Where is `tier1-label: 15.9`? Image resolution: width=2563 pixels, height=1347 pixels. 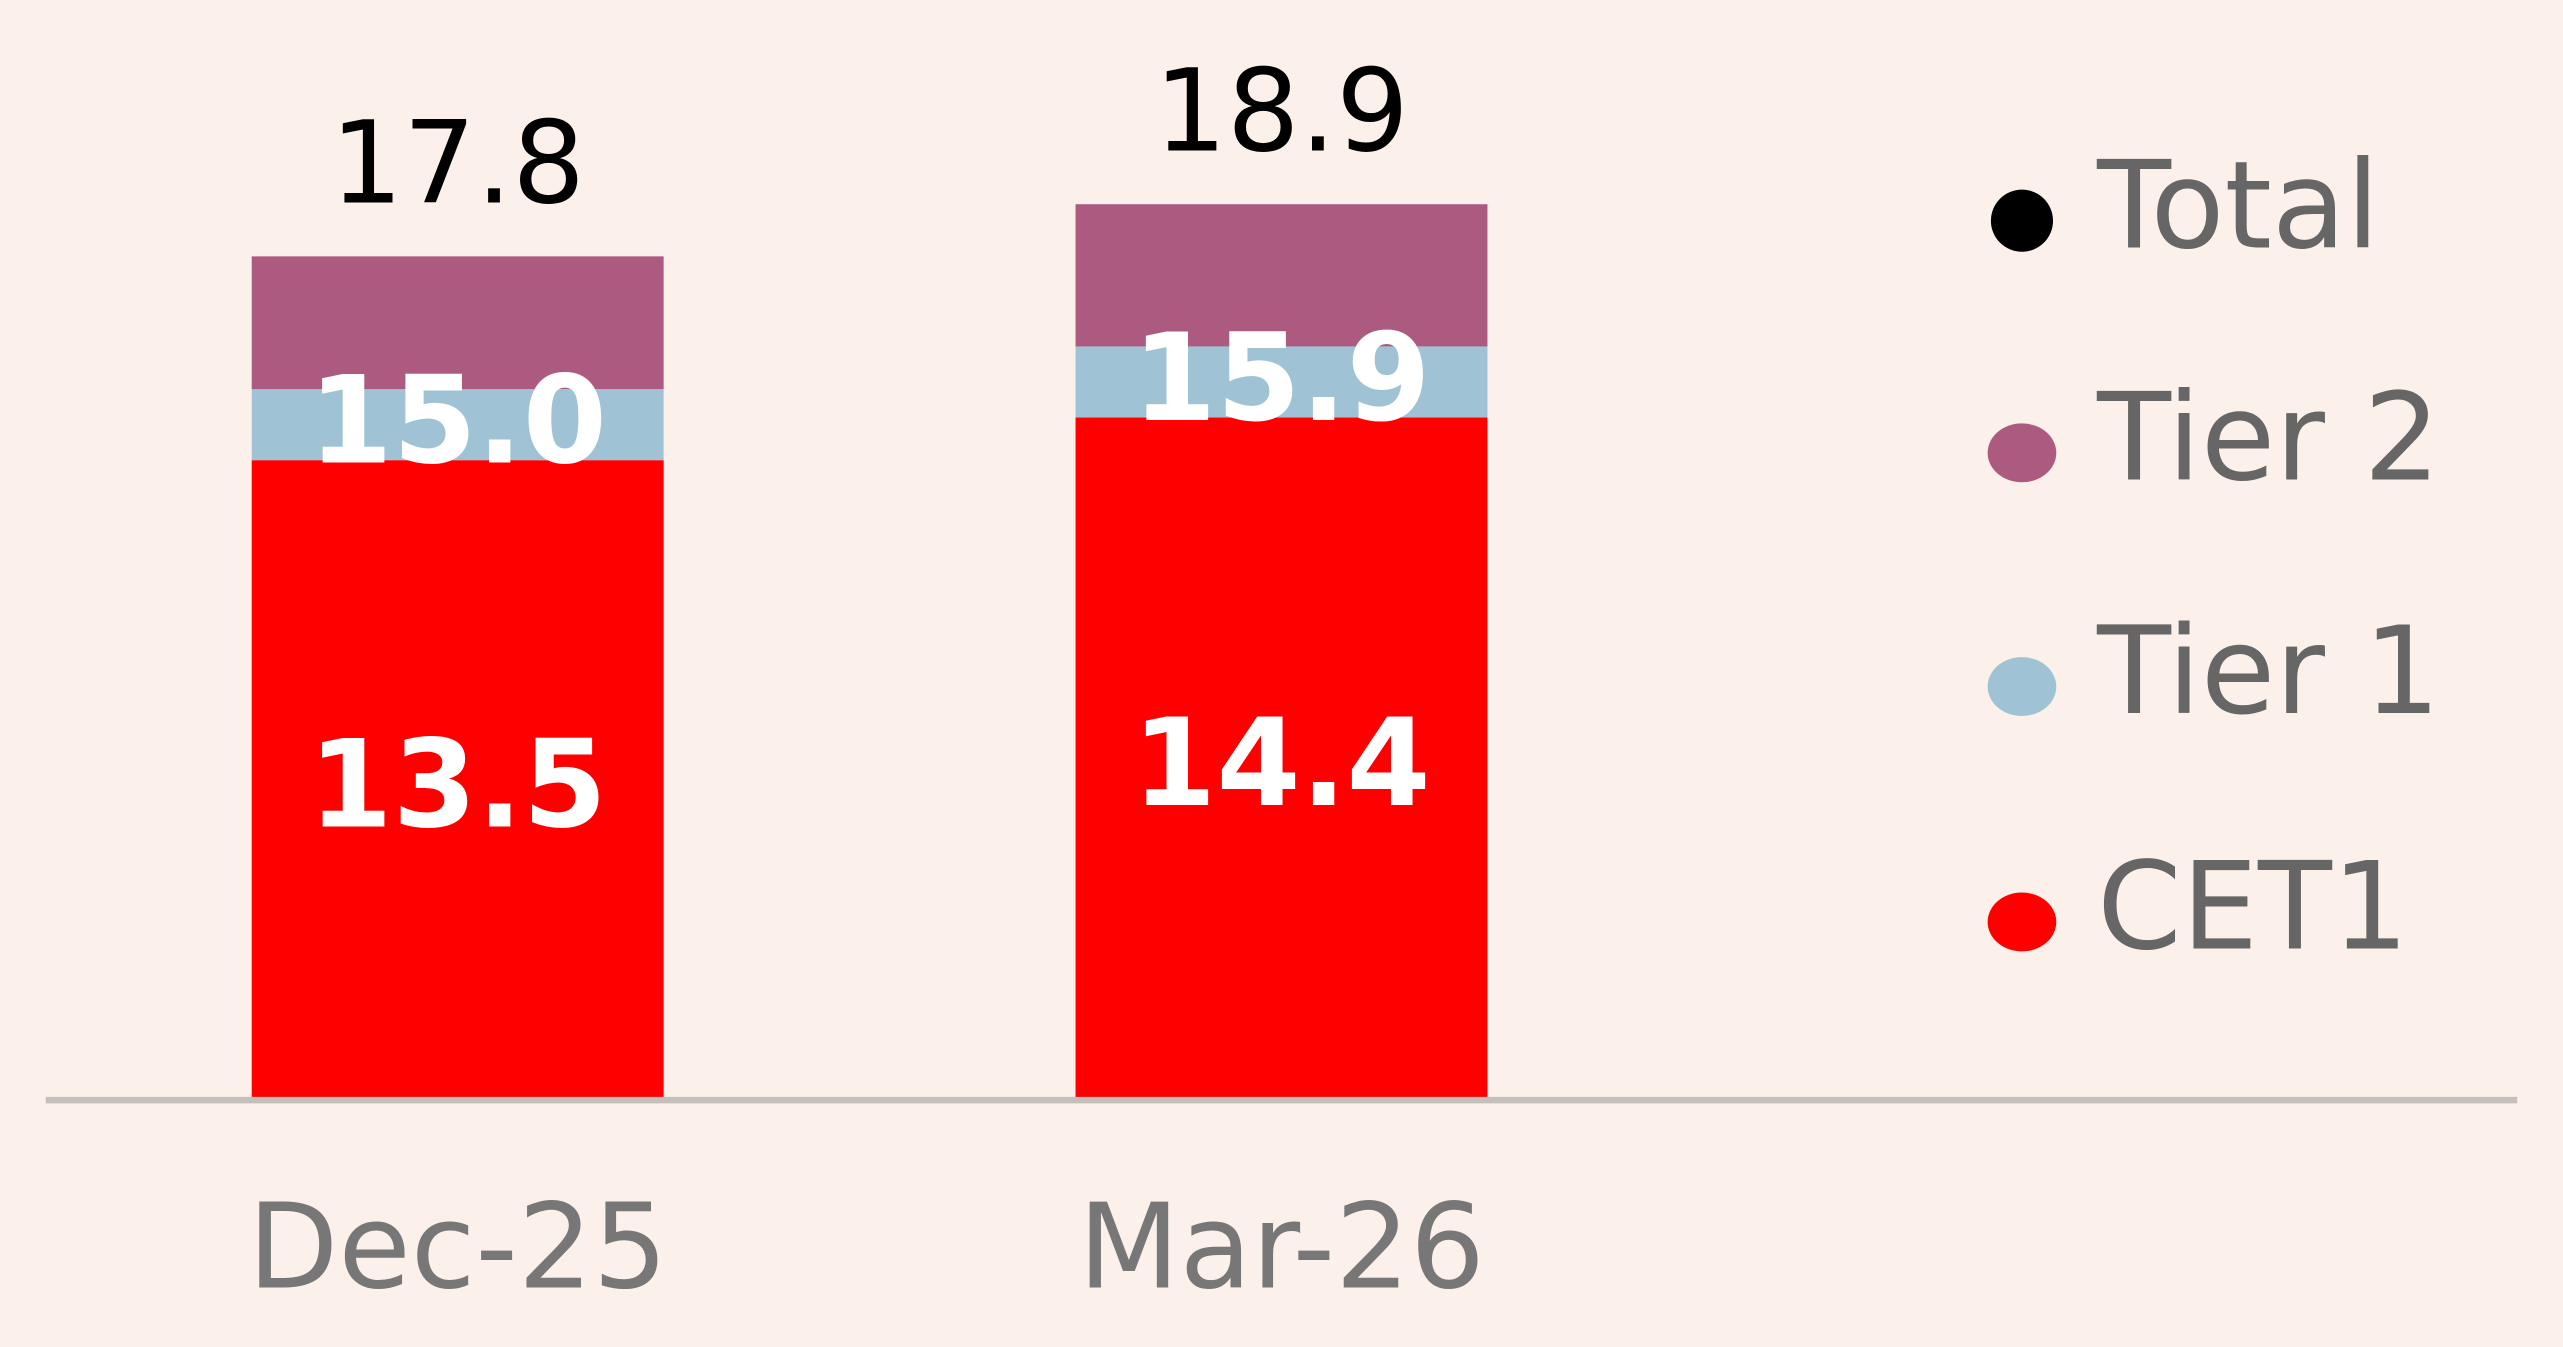
tier1-label: 15.9 is located at coordinates (1281, 378).